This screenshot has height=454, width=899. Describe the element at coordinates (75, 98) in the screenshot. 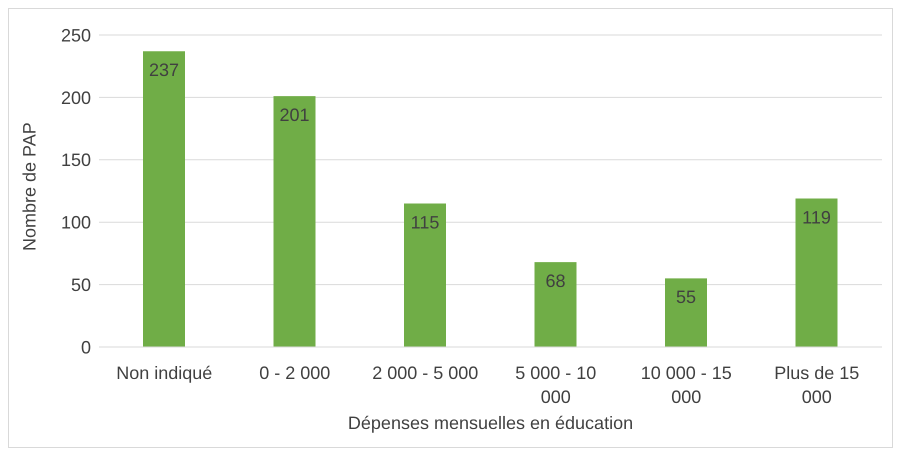

I see `y-tick-label: 200` at that location.